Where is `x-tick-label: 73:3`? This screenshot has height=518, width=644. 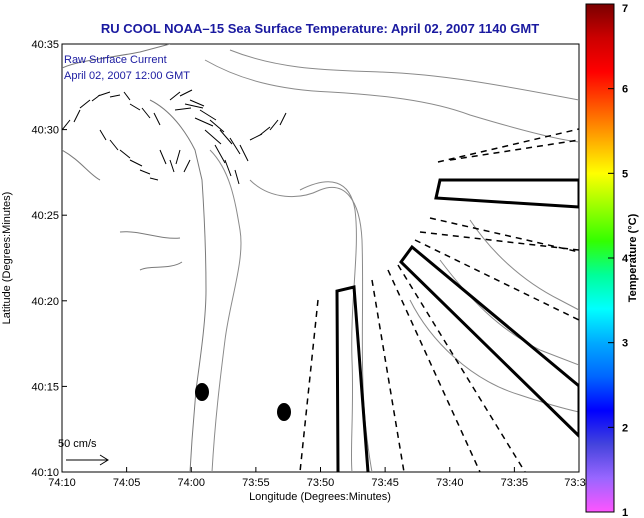 x-tick-label: 73:3 is located at coordinates (574, 483).